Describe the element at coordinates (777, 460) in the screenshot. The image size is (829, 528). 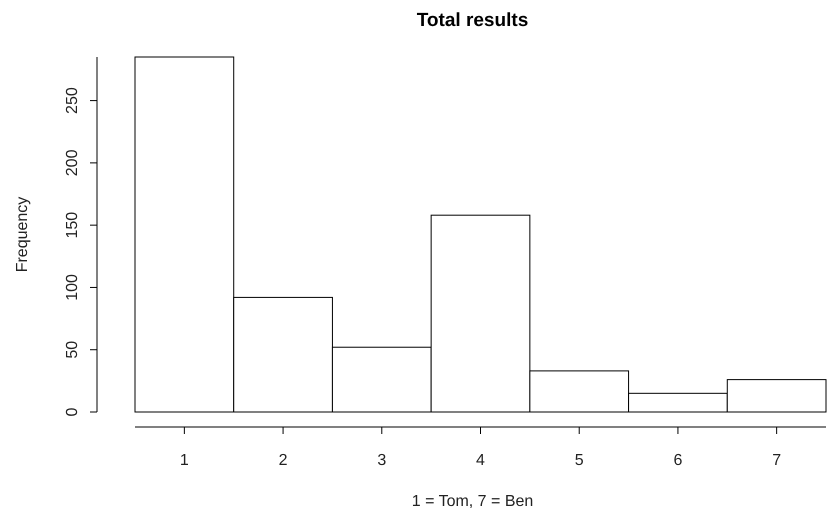
I see `x-tick-label: 7` at that location.